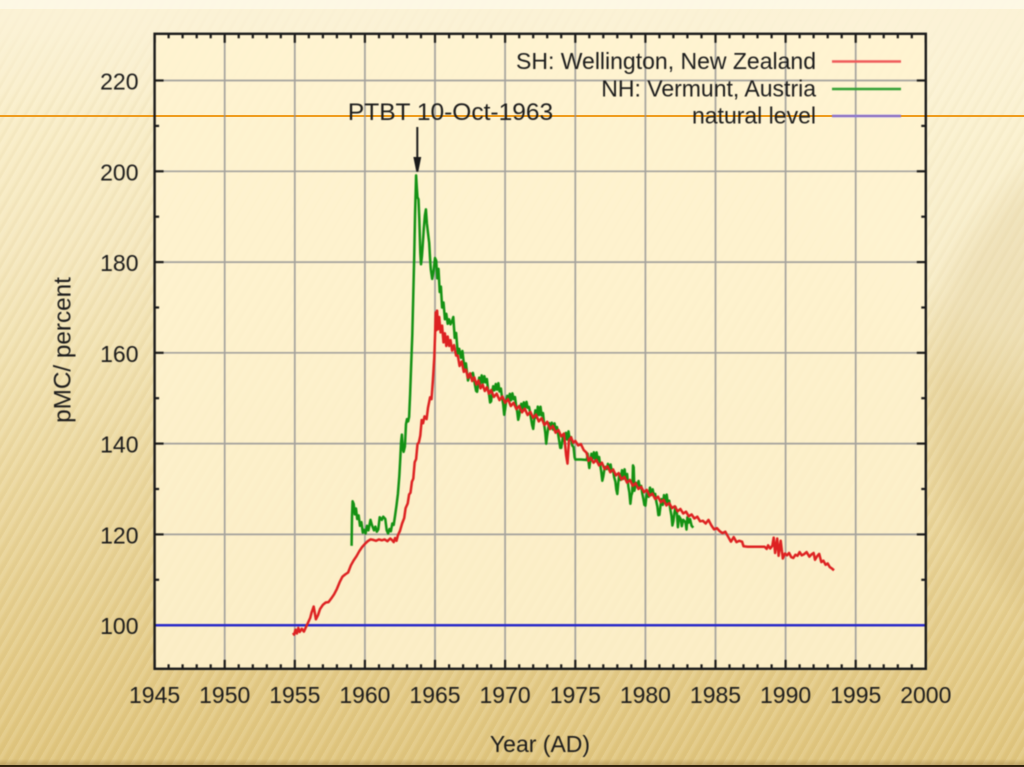 This screenshot has width=1024, height=767. What do you see at coordinates (666, 61) in the screenshot?
I see `svg-text: SH: Wellington, New Zealand` at bounding box center [666, 61].